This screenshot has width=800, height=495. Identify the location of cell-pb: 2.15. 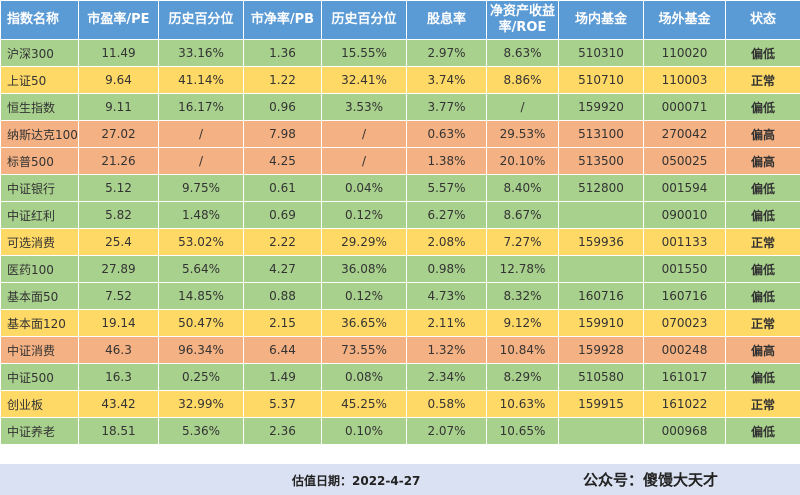
(282, 323).